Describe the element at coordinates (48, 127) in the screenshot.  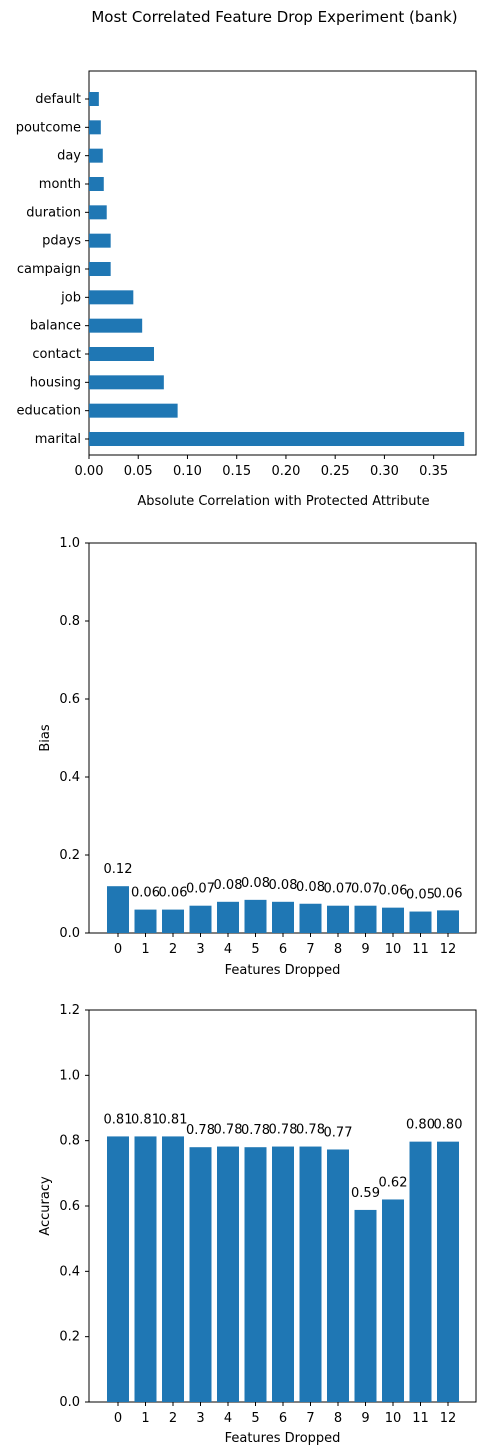
I see `y-tick-label: poutcome` at that location.